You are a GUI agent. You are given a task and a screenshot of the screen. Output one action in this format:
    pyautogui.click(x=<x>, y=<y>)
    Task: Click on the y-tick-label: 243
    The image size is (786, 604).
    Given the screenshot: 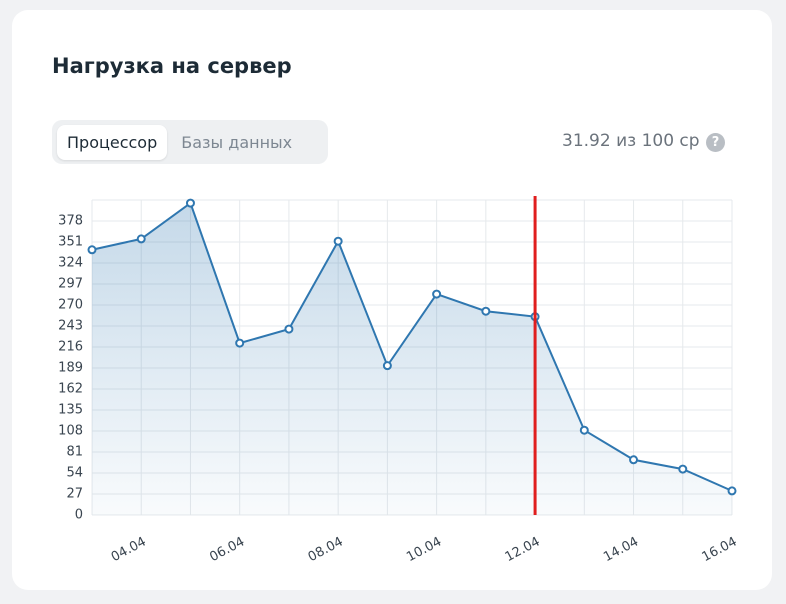 What is the action you would take?
    pyautogui.click(x=70, y=326)
    